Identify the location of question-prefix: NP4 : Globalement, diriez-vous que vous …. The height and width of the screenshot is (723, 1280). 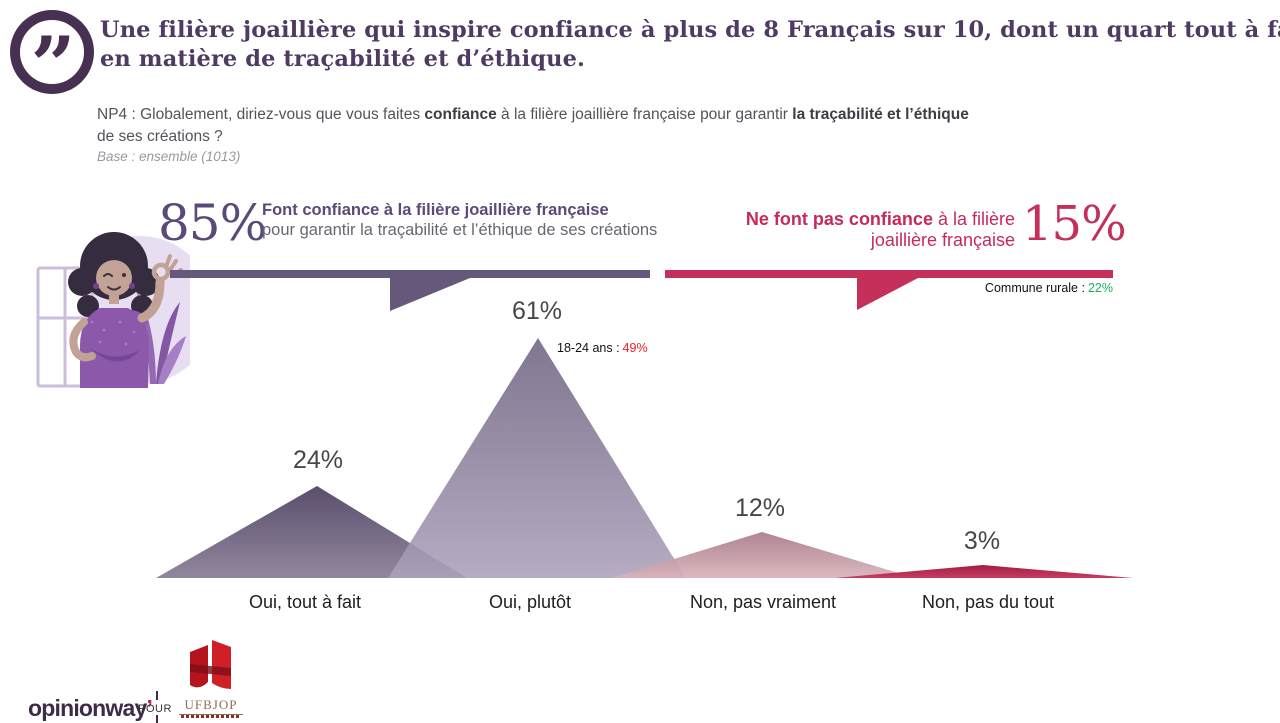
(261, 114).